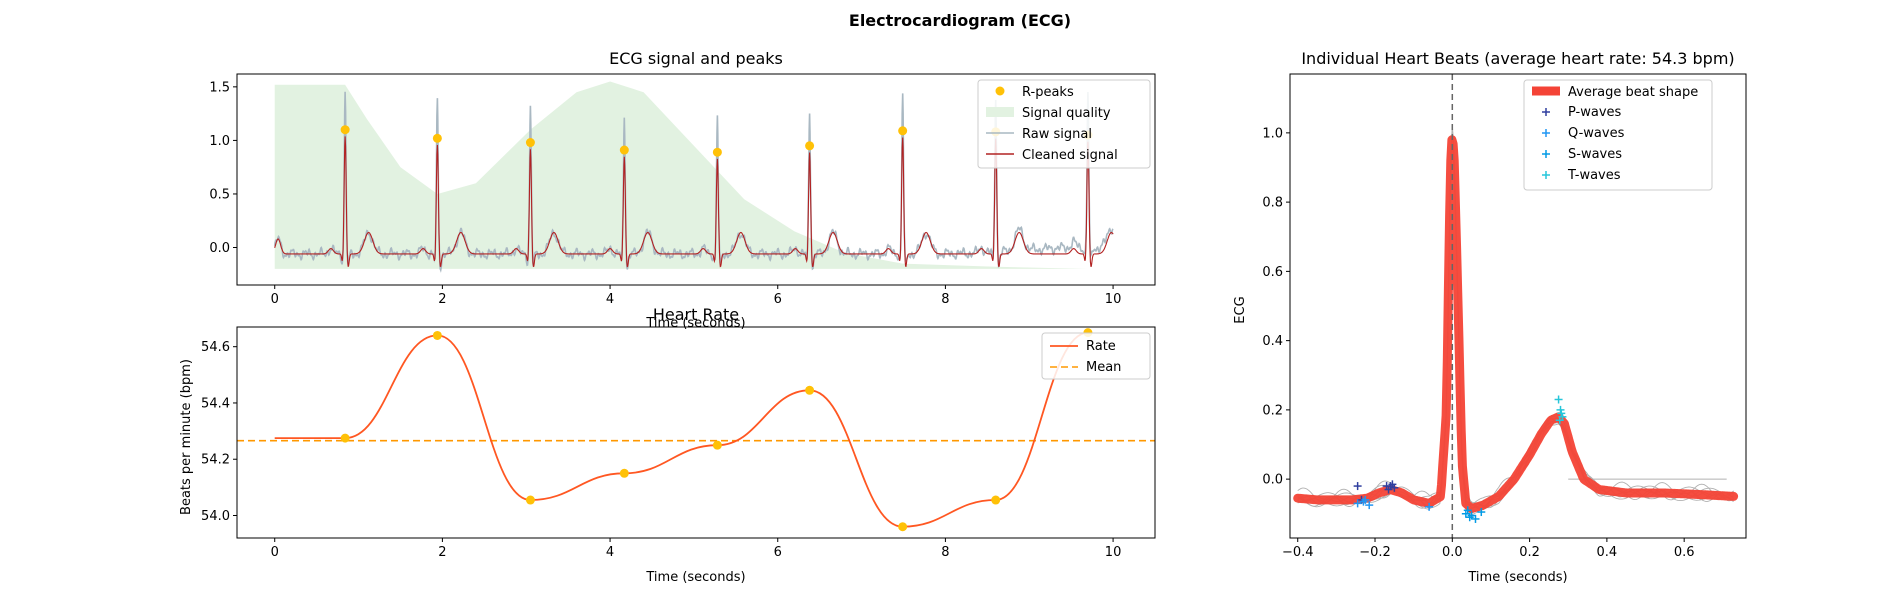 This screenshot has height=600, width=1900. What do you see at coordinates (442, 552) in the screenshot?
I see `rate-x-tick-label: 2` at bounding box center [442, 552].